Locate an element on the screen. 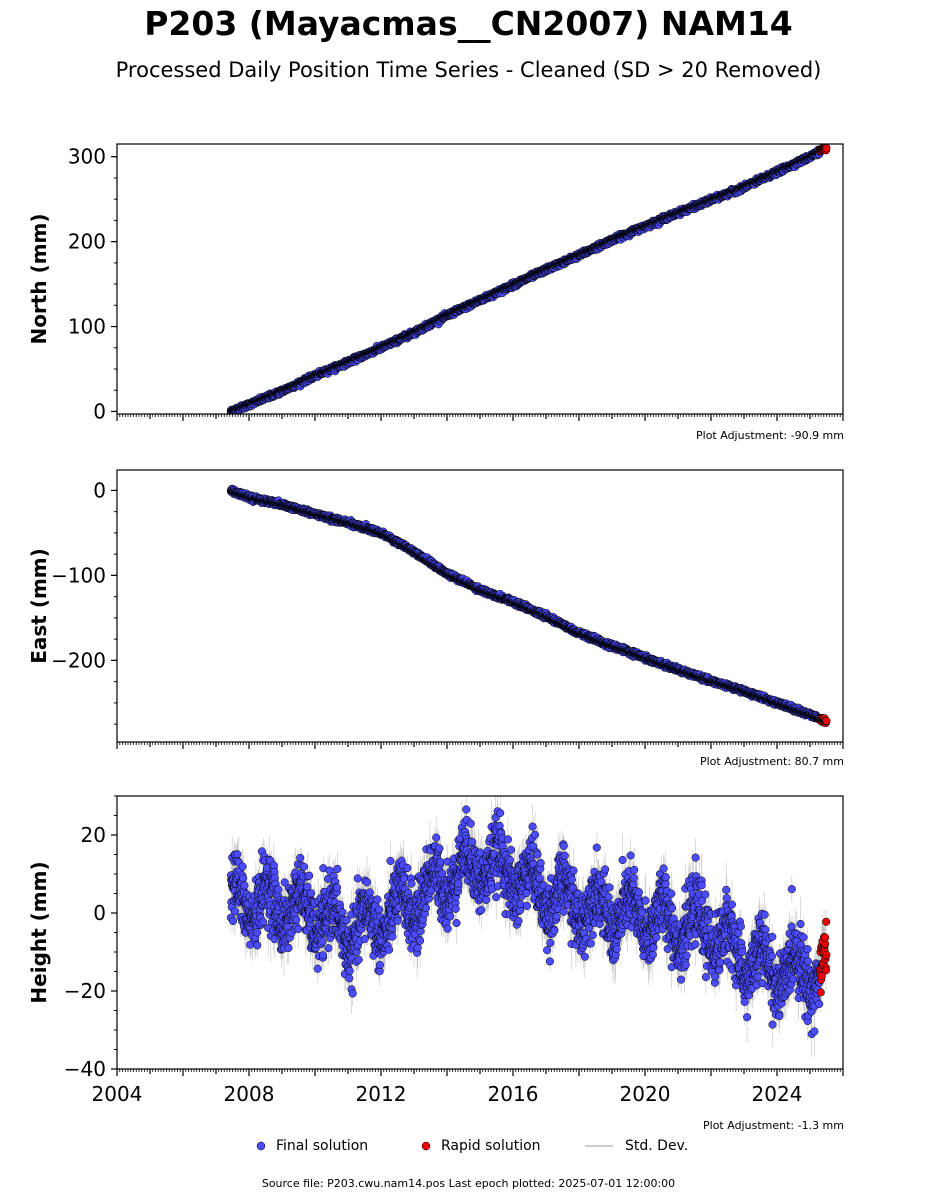 Image resolution: width=937 pixels, height=1200 pixels. chart-title: P203 (Mayacmas__CN2007) NAM14 is located at coordinates (468, 23).